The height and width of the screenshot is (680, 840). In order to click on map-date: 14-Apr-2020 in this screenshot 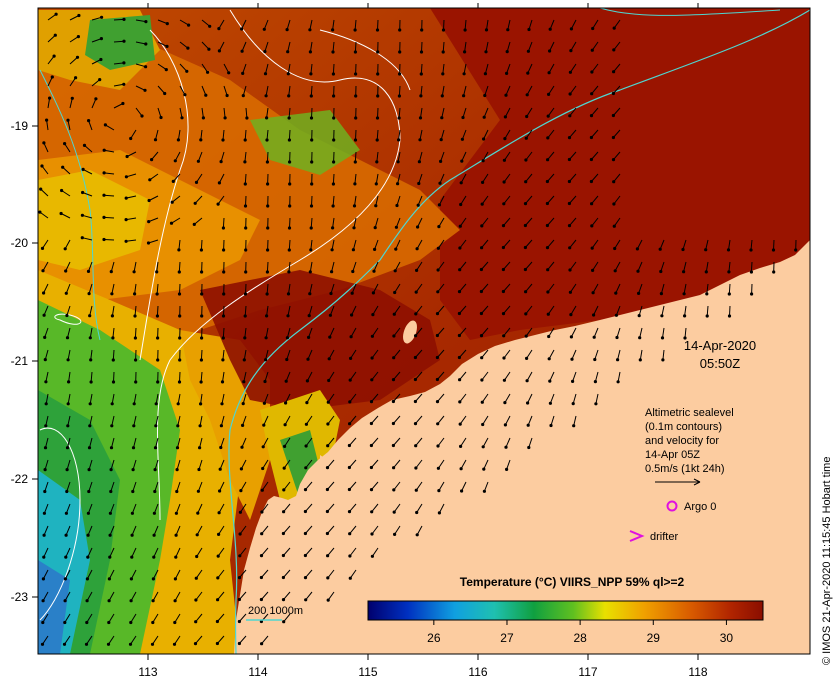, I will do `click(720, 345)`.